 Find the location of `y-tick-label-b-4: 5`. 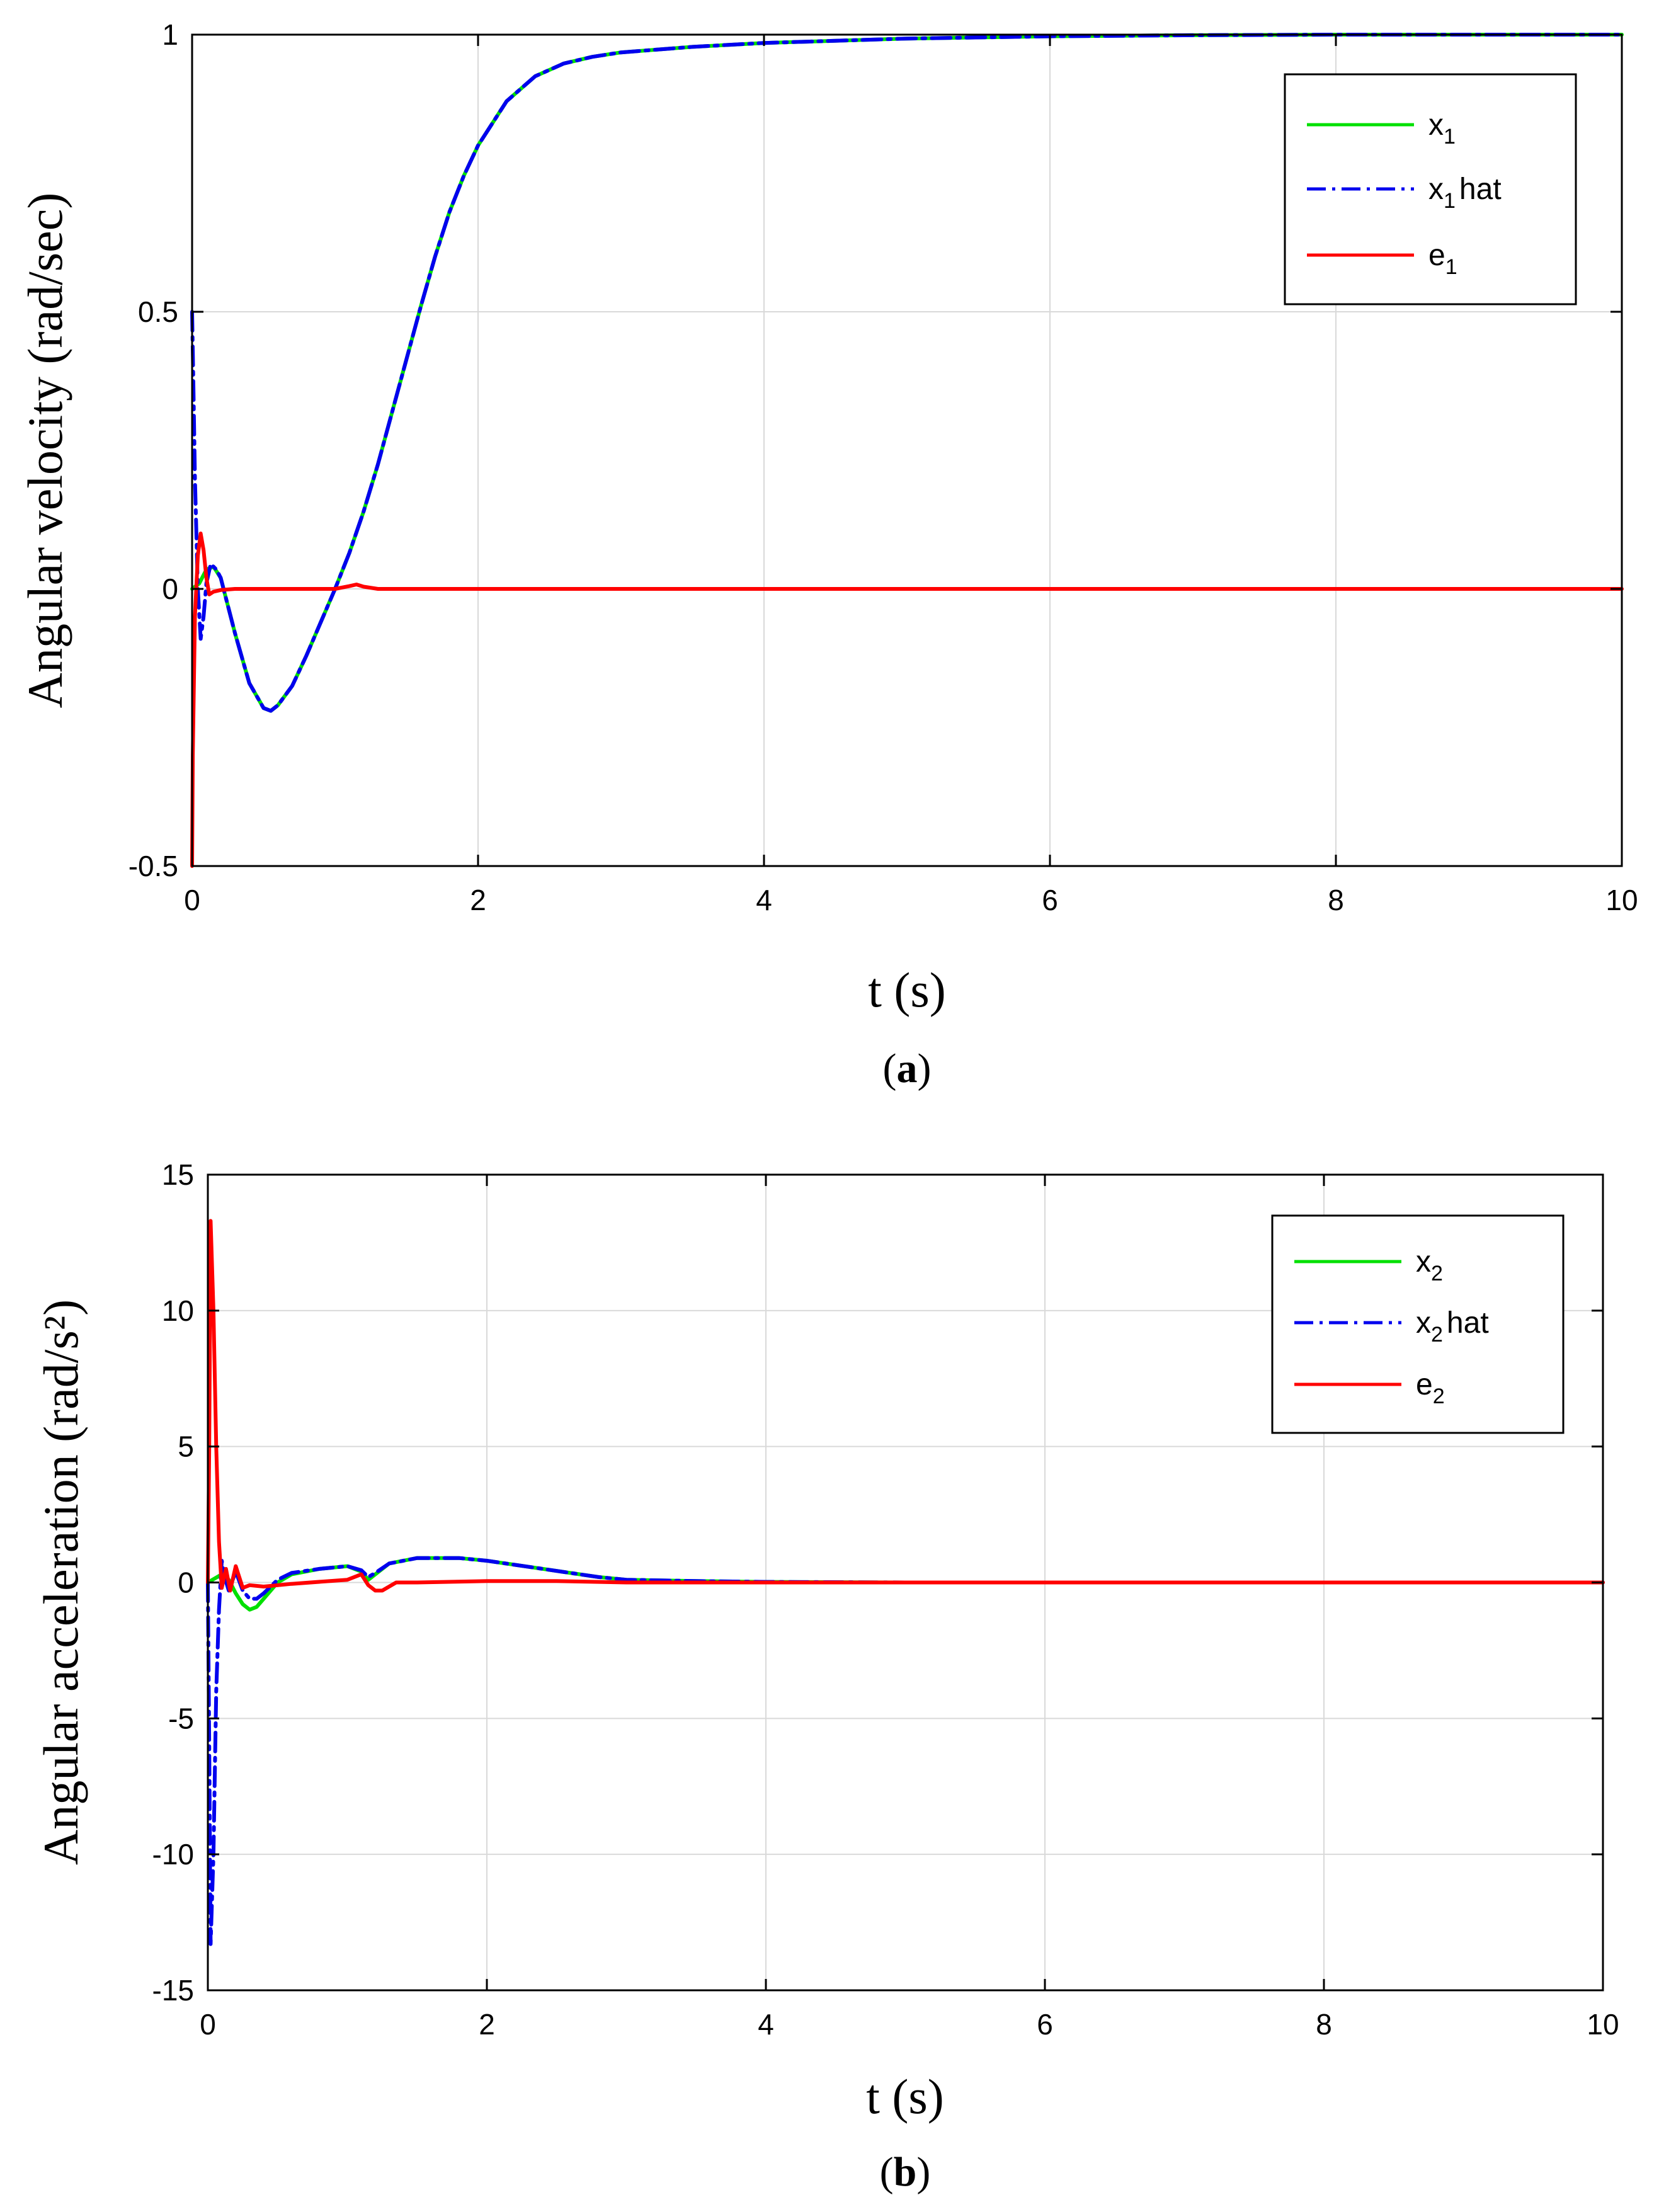

y-tick-label-b-4: 5 is located at coordinates (186, 1446).